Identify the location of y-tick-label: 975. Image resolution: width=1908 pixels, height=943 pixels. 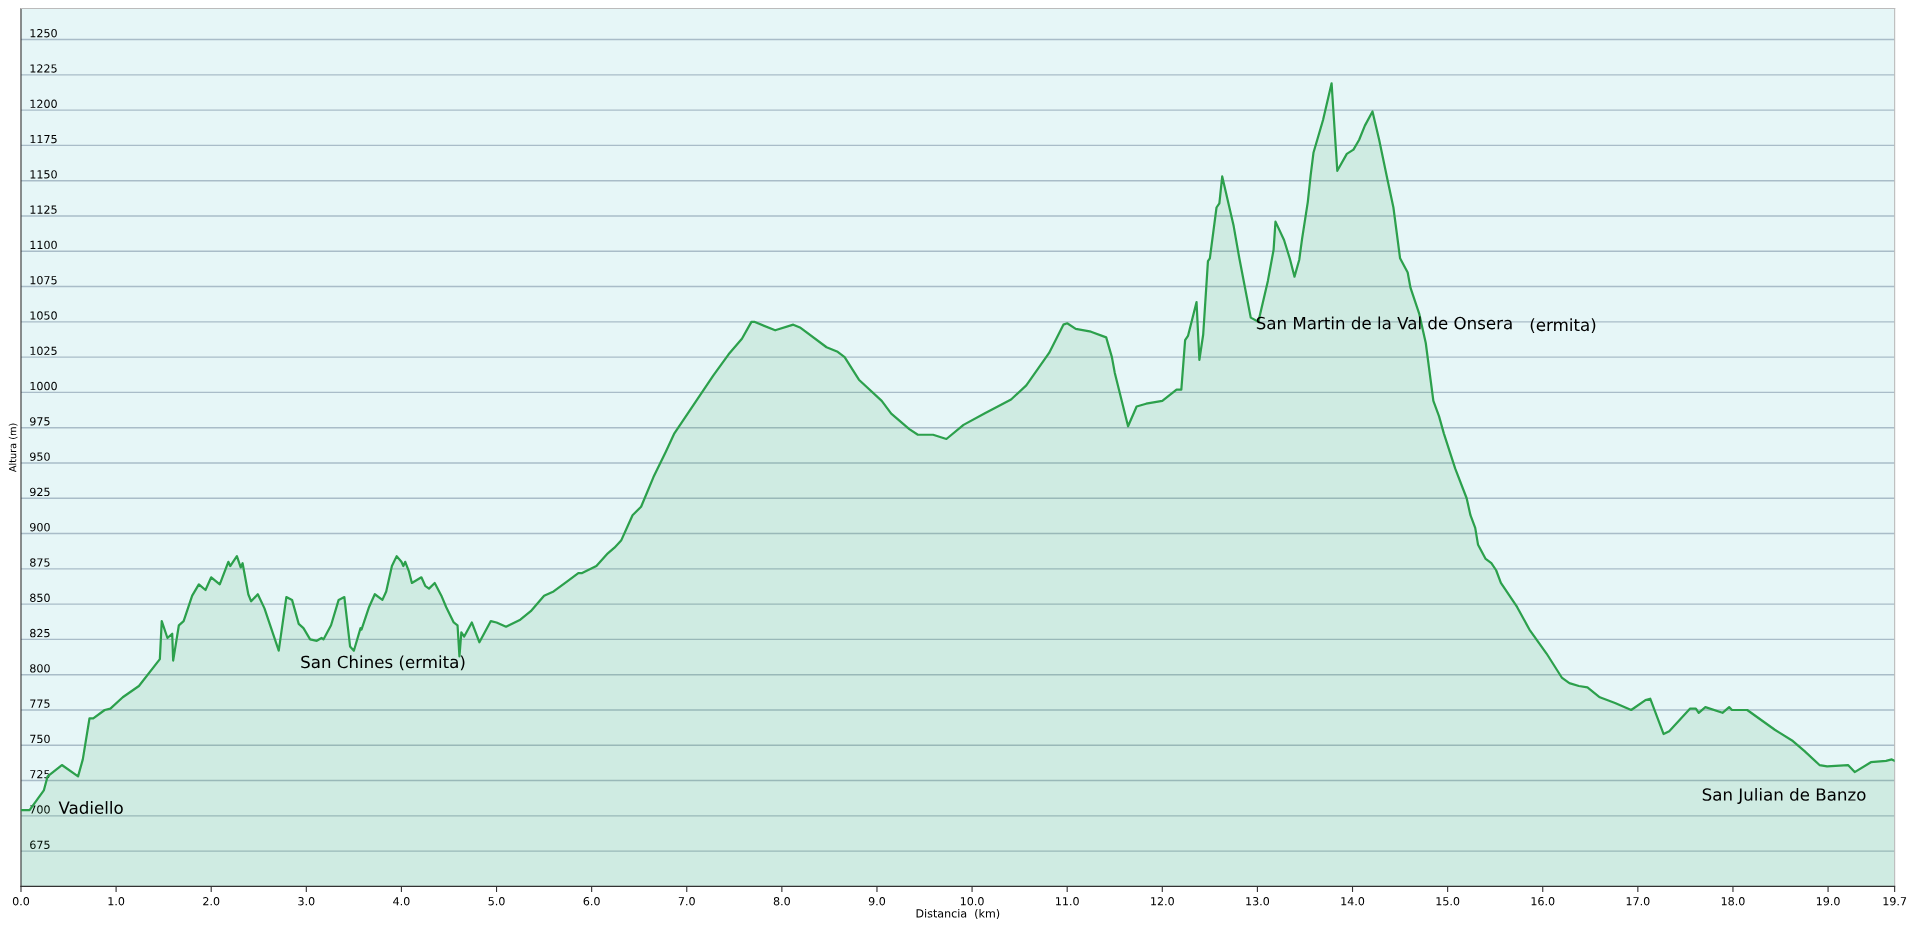
(40, 421).